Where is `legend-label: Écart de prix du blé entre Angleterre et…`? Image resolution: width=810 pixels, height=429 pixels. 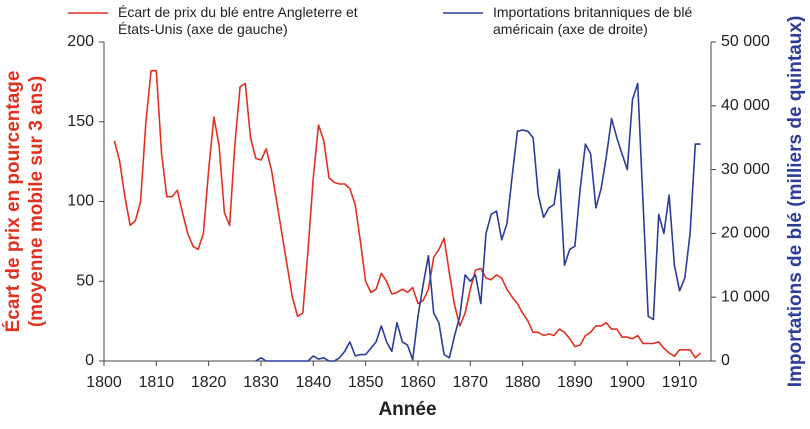
legend-label: Écart de prix du blé entre Angleterre et… is located at coordinates (238, 20).